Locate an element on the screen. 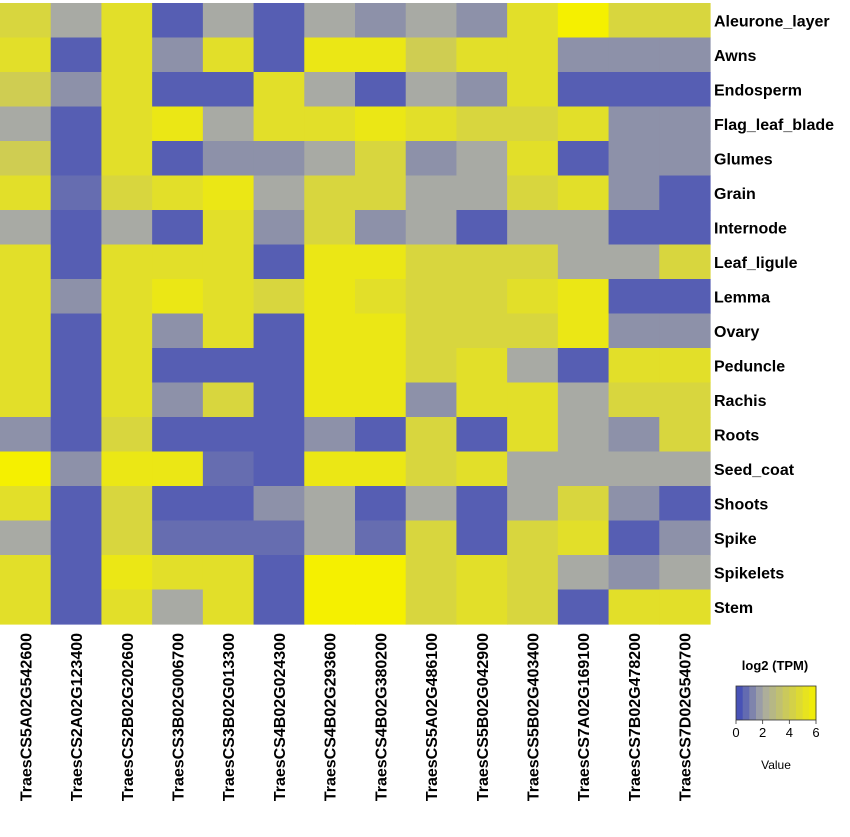 This screenshot has width=850, height=837. column-label: TraesCS4B02G024300 is located at coordinates (280, 717).